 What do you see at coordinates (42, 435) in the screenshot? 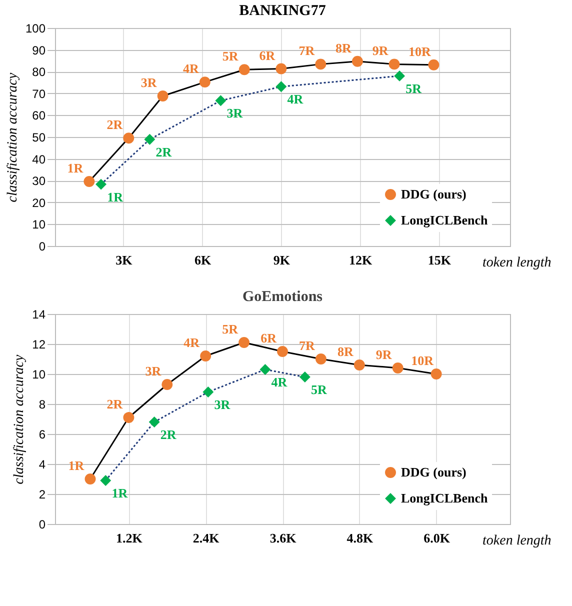
I see `y-tick-label: 6` at bounding box center [42, 435].